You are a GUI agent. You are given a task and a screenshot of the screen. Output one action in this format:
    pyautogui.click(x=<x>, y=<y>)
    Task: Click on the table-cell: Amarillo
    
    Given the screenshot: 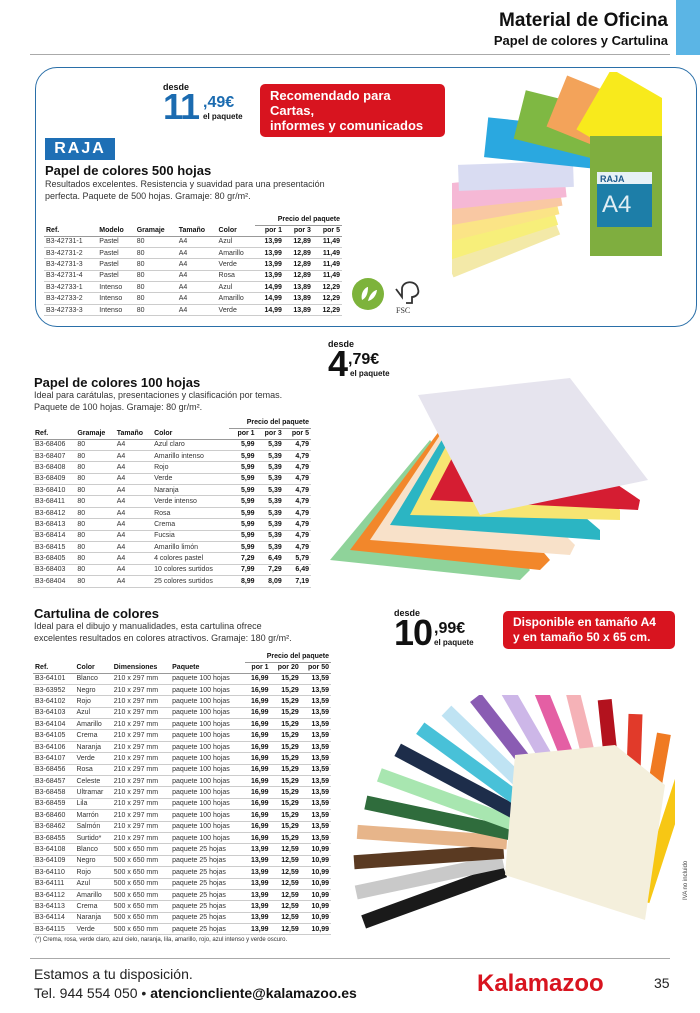 What is the action you would take?
    pyautogui.click(x=235, y=253)
    